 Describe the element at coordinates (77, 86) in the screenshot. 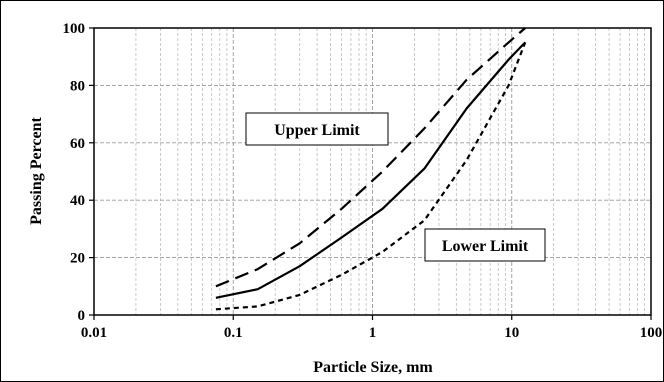

I see `y-tick-label: 80` at that location.